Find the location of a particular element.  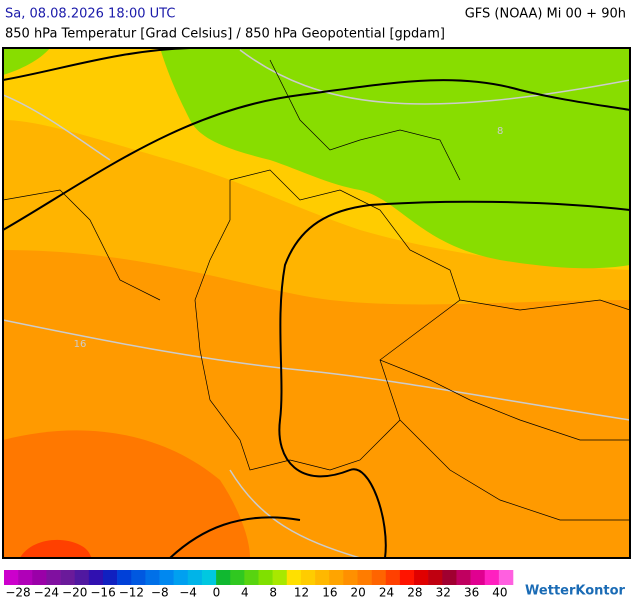

colorbar-label: 16 is located at coordinates (329, 593).